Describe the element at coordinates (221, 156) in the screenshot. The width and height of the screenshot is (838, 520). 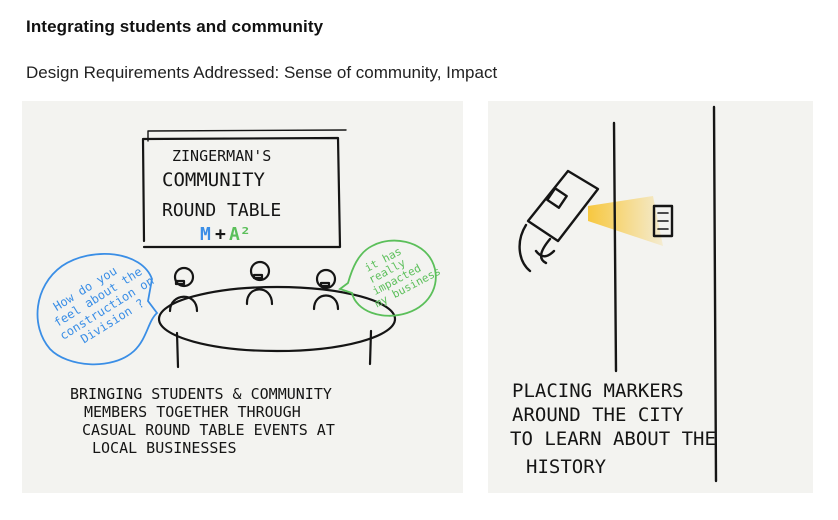
I see `sign-line-1: ZINGERMAN'S` at that location.